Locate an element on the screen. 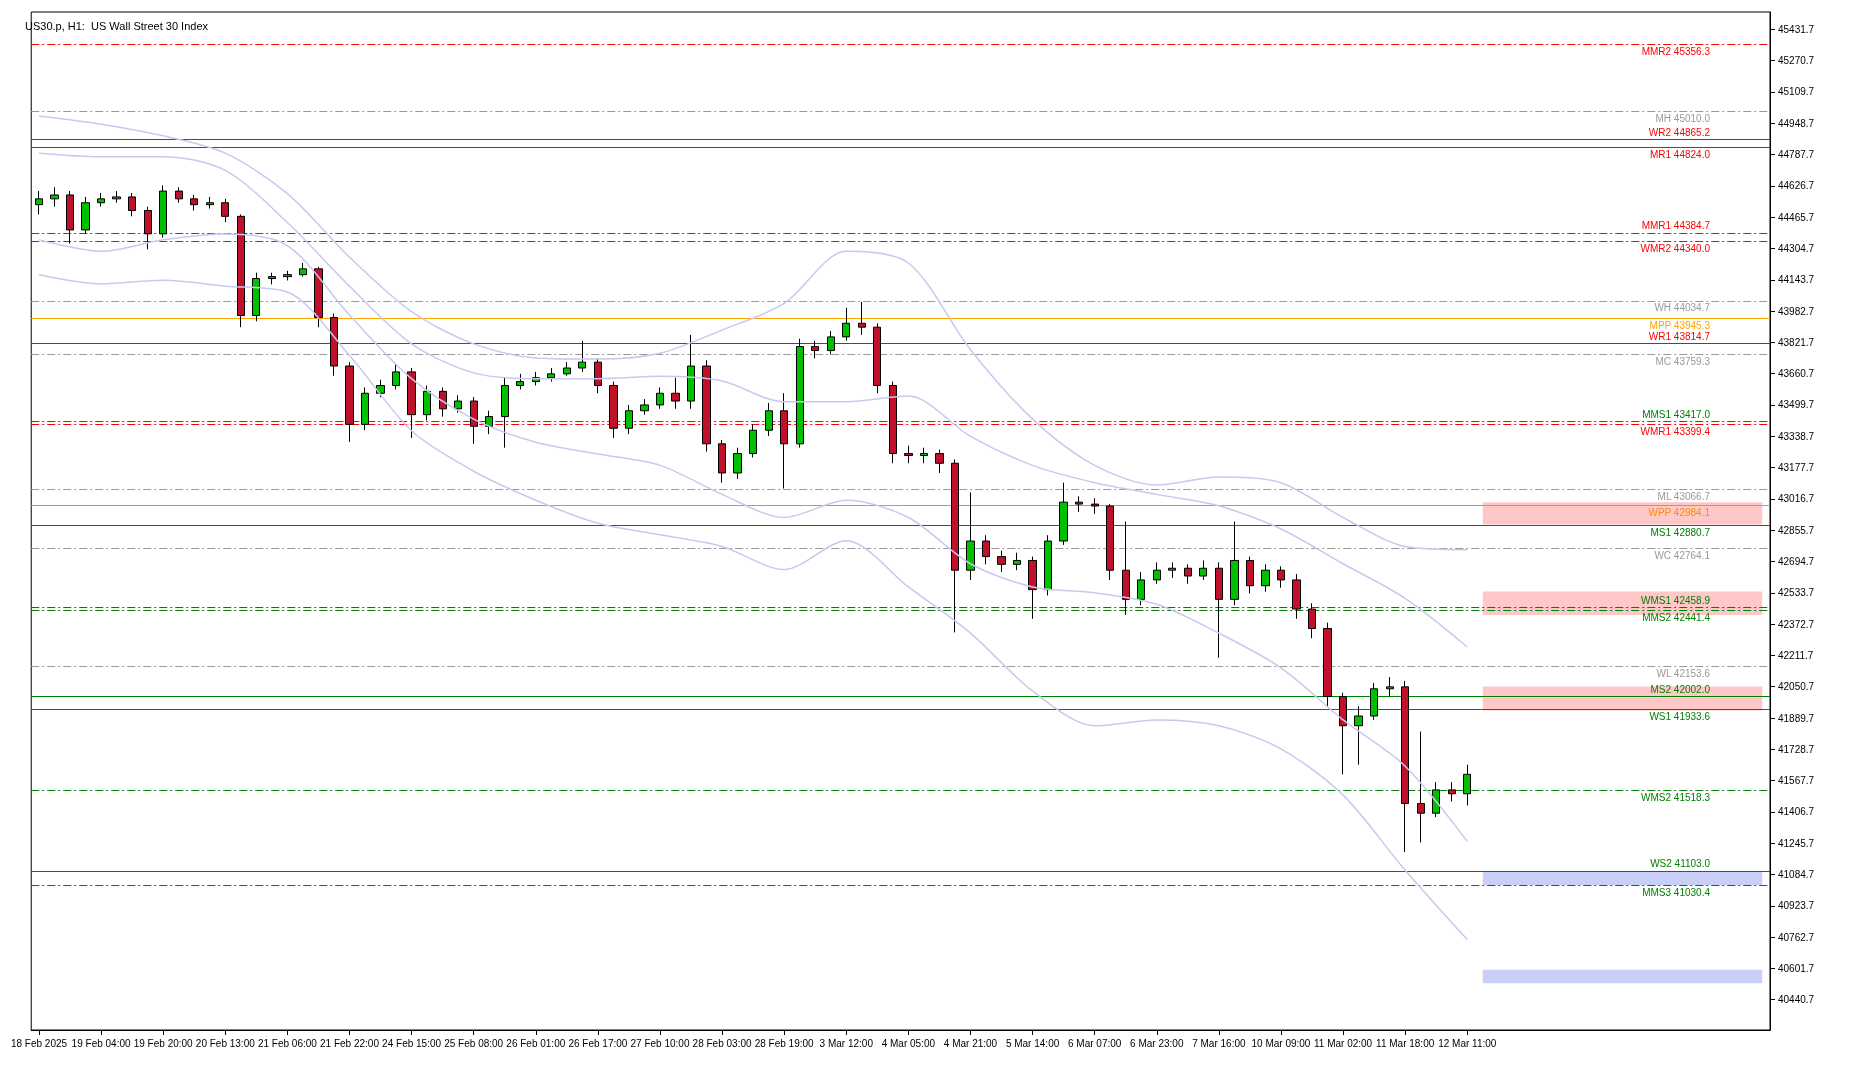 The height and width of the screenshot is (1071, 1858). y-tick-label: 40923.7 is located at coordinates (1796, 906).